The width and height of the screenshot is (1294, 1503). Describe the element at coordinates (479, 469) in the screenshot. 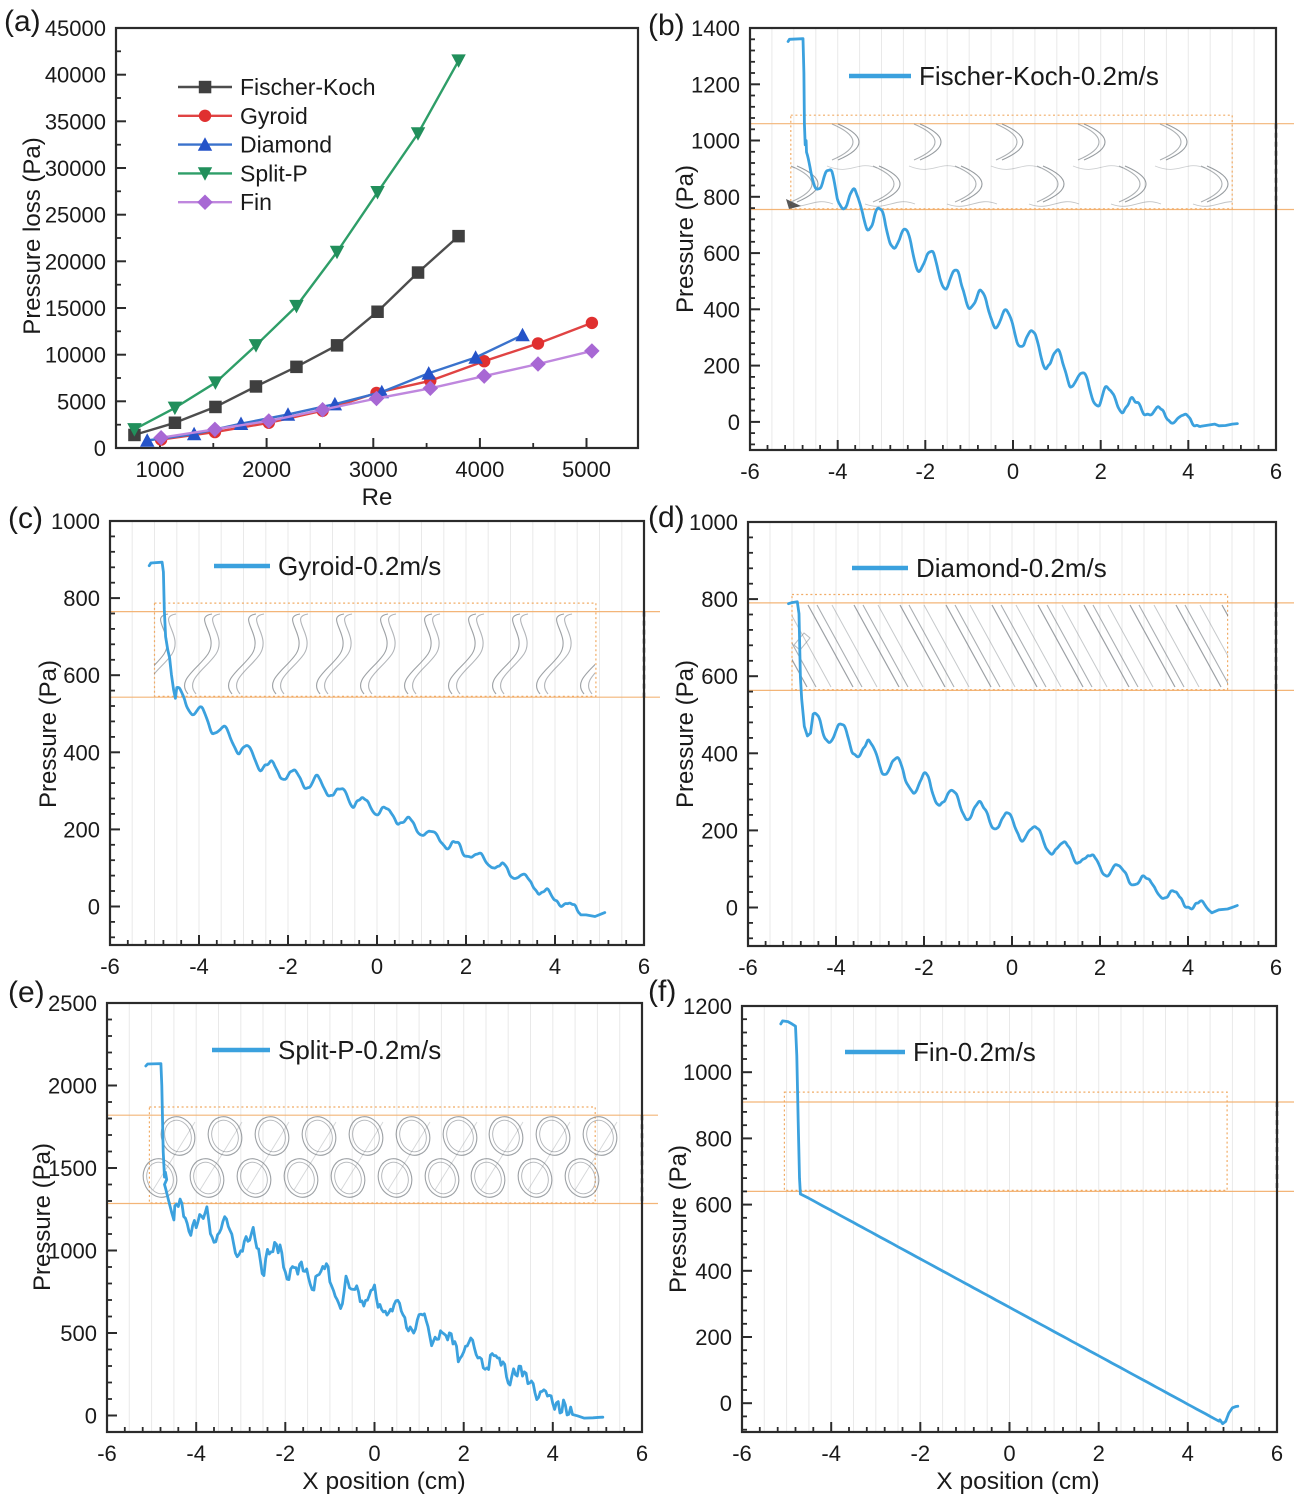

I see `svg-text: 4000` at that location.